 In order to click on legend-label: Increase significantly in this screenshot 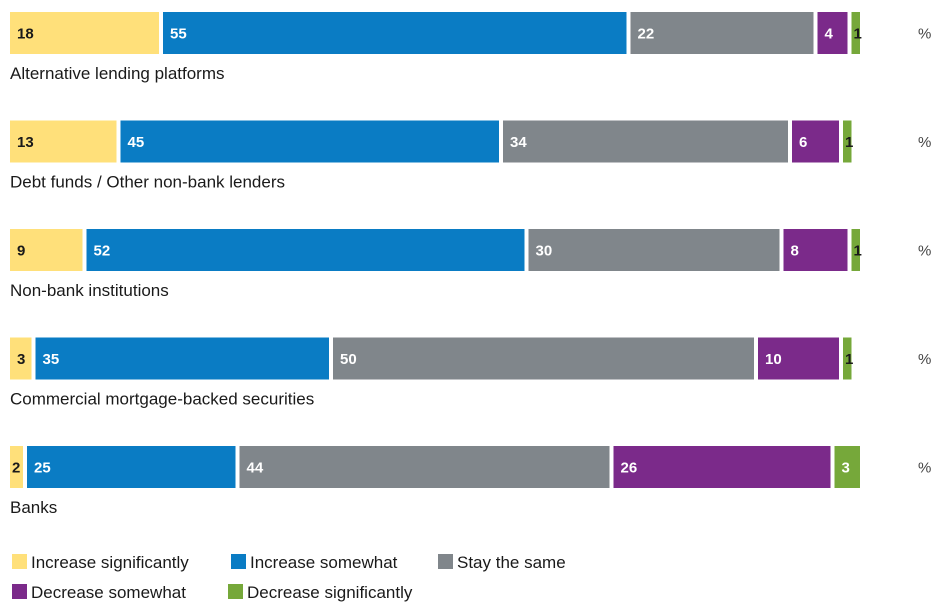, I will do `click(110, 562)`.